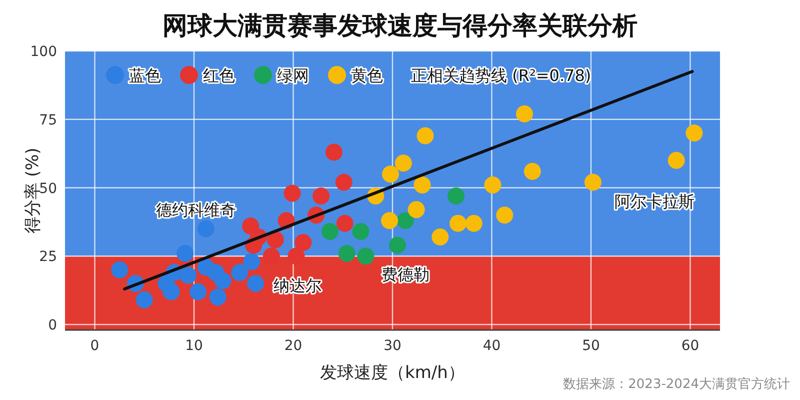  What do you see at coordinates (400, 25) in the screenshot?
I see `chart-title: 网球大满贯赛事发球速度与得分率关联分析` at bounding box center [400, 25].